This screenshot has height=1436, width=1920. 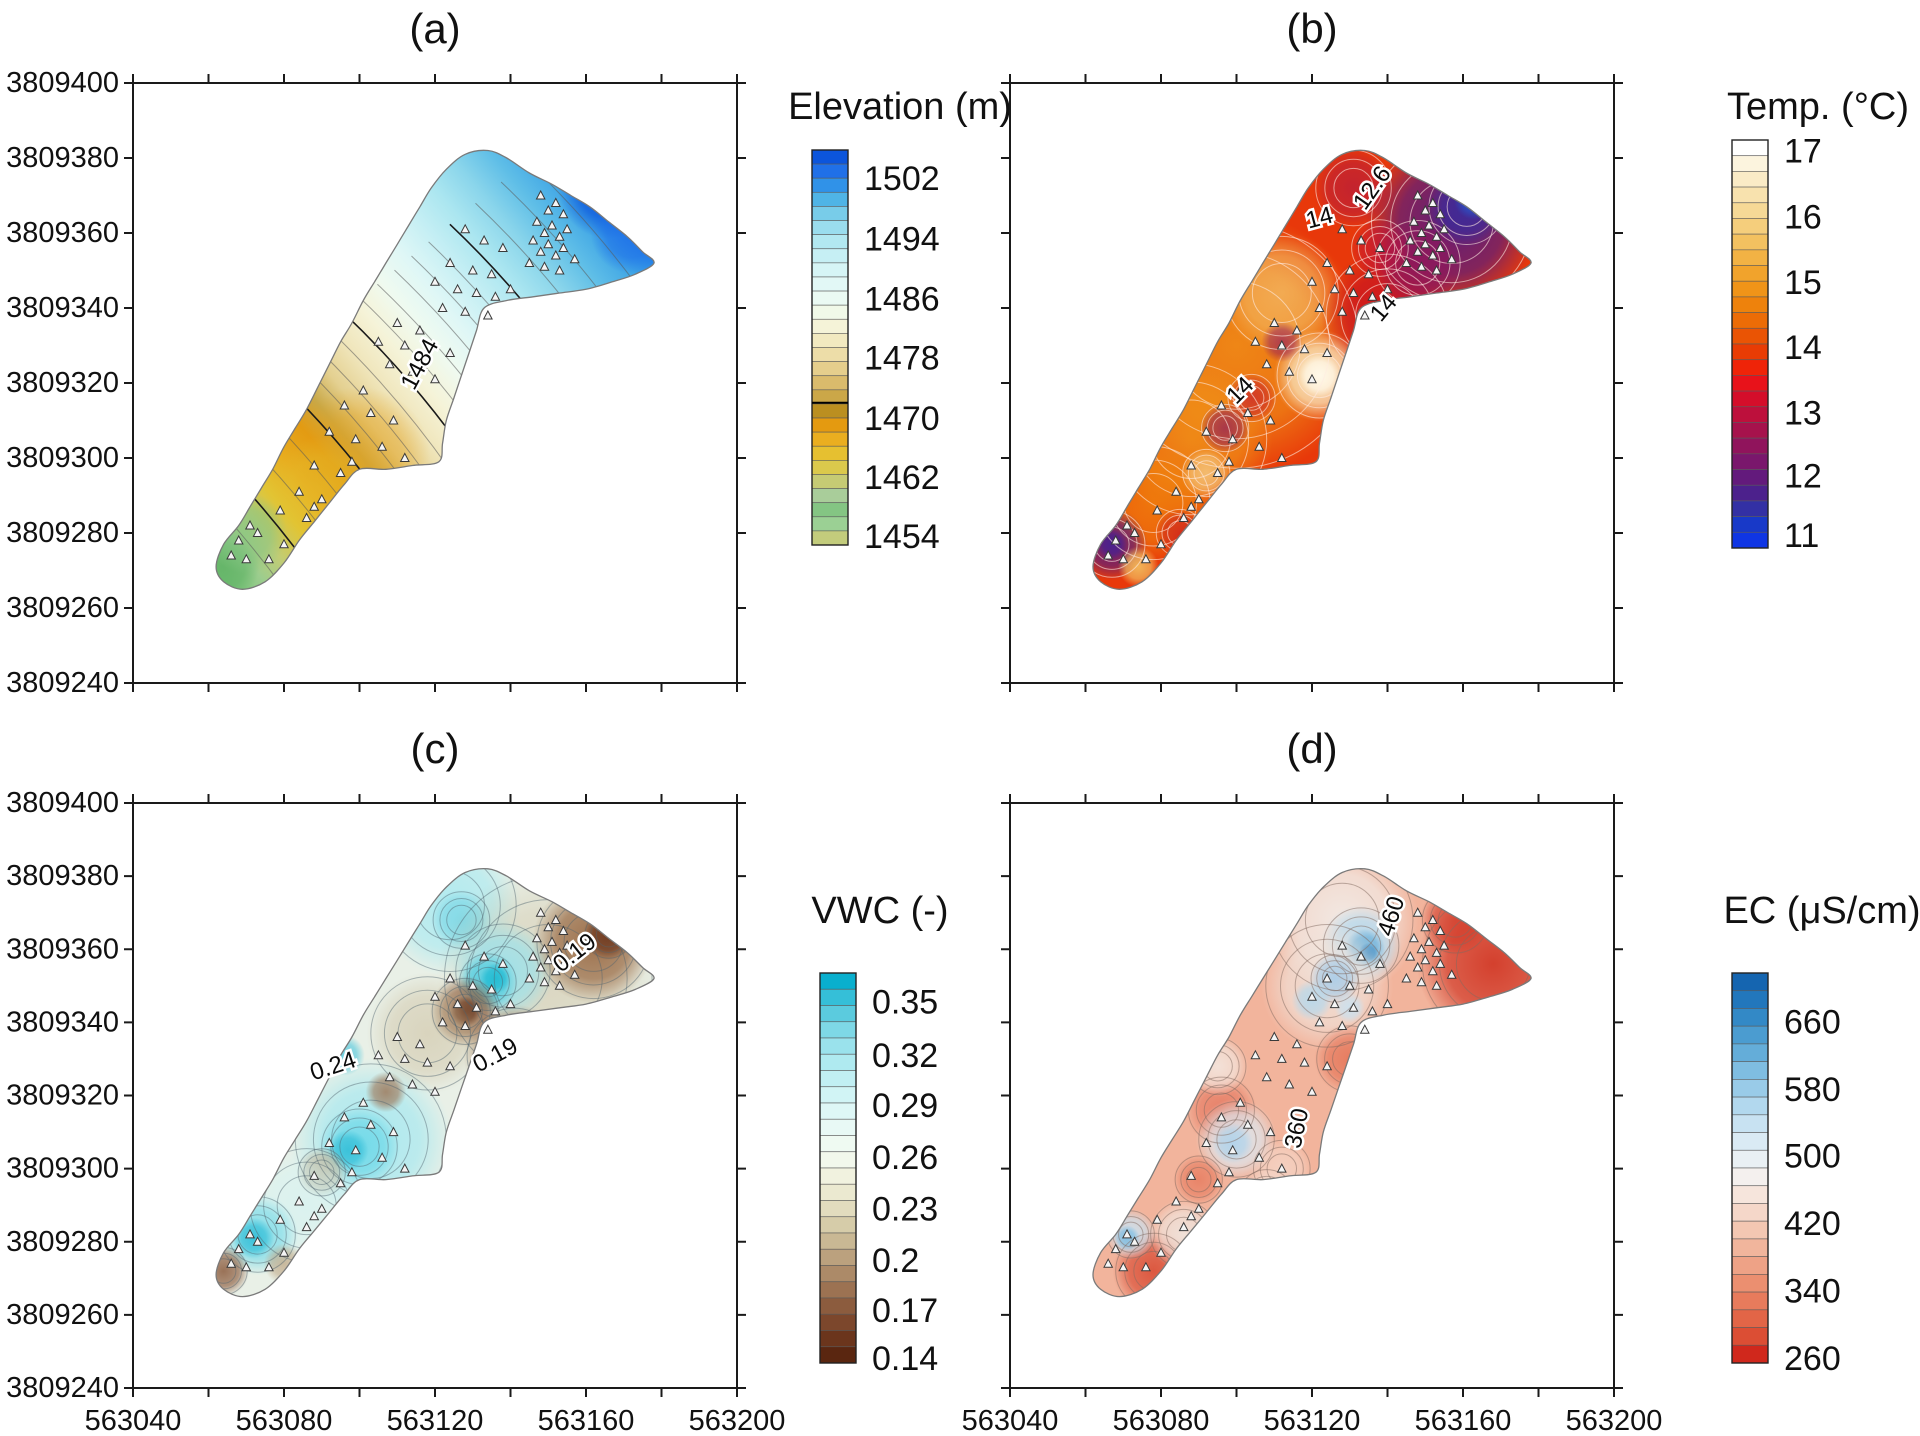 What do you see at coordinates (284, 1420) in the screenshot?
I see `x-tick-label: 563080` at bounding box center [284, 1420].